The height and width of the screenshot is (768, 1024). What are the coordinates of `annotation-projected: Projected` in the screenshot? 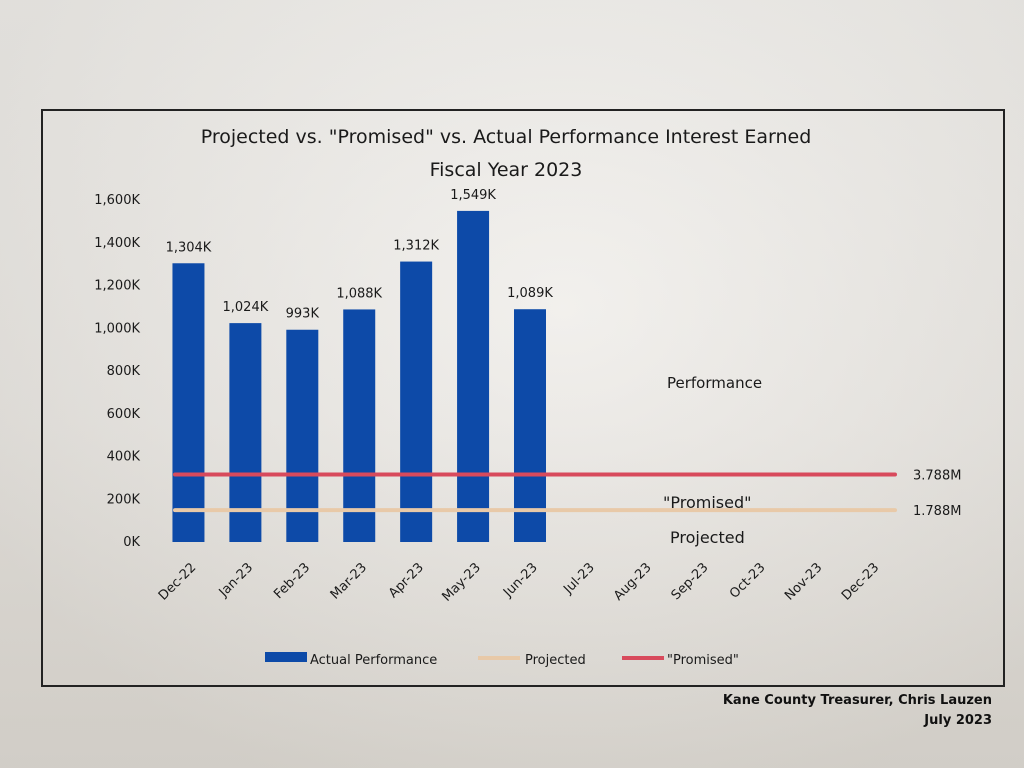 It's located at (707, 537).